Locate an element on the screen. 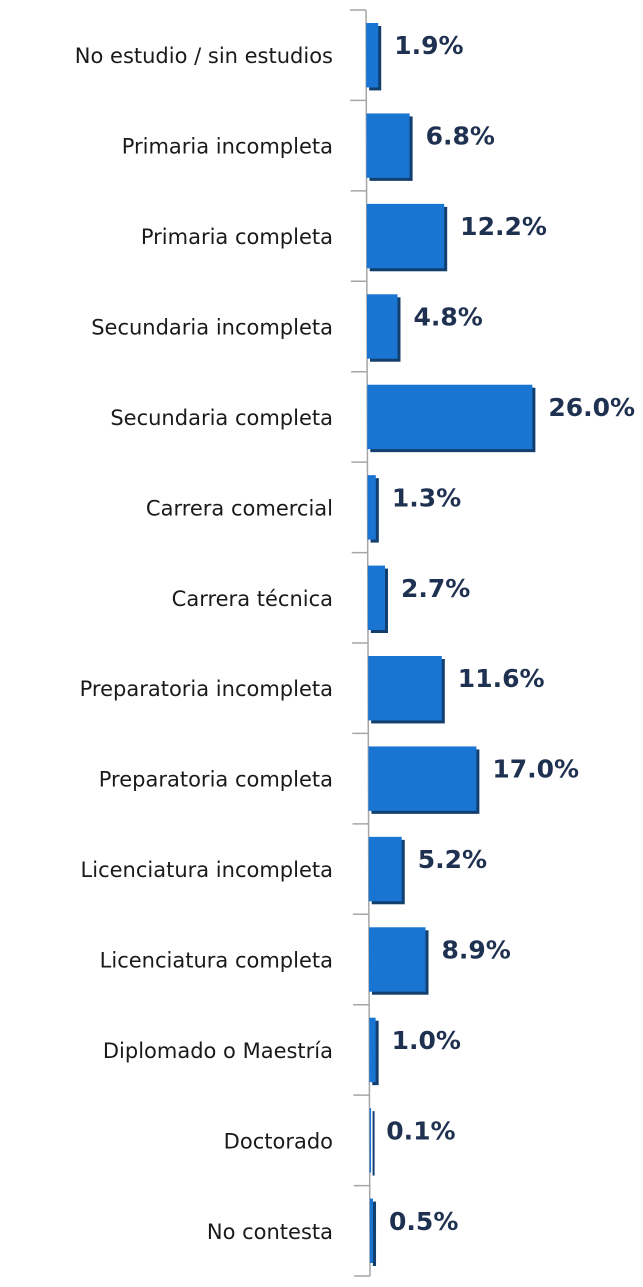 The width and height of the screenshot is (643, 1287). value-label: 17.0% is located at coordinates (535, 769).